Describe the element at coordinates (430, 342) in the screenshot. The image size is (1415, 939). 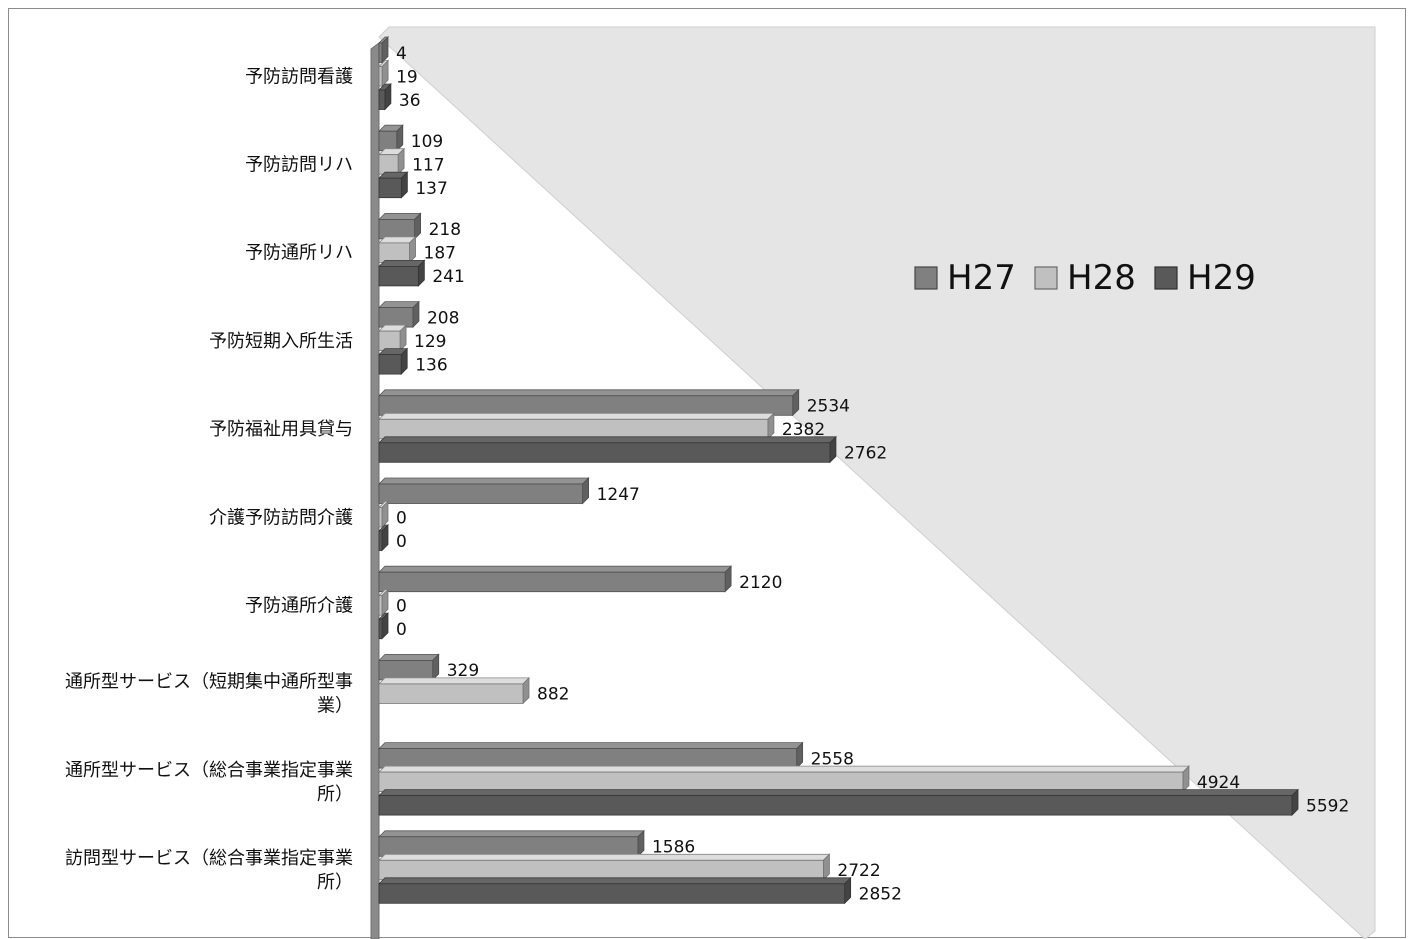
I see `data-label: 129` at that location.